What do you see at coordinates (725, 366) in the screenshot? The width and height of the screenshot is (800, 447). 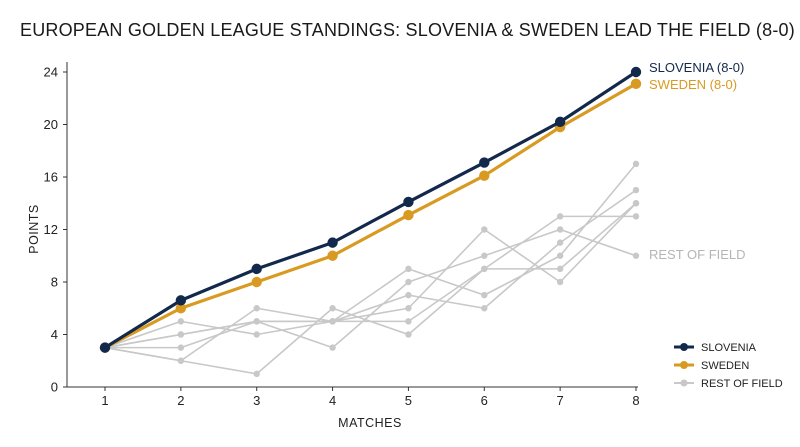 I see `legend-label-sweden: SWEDEN` at bounding box center [725, 366].